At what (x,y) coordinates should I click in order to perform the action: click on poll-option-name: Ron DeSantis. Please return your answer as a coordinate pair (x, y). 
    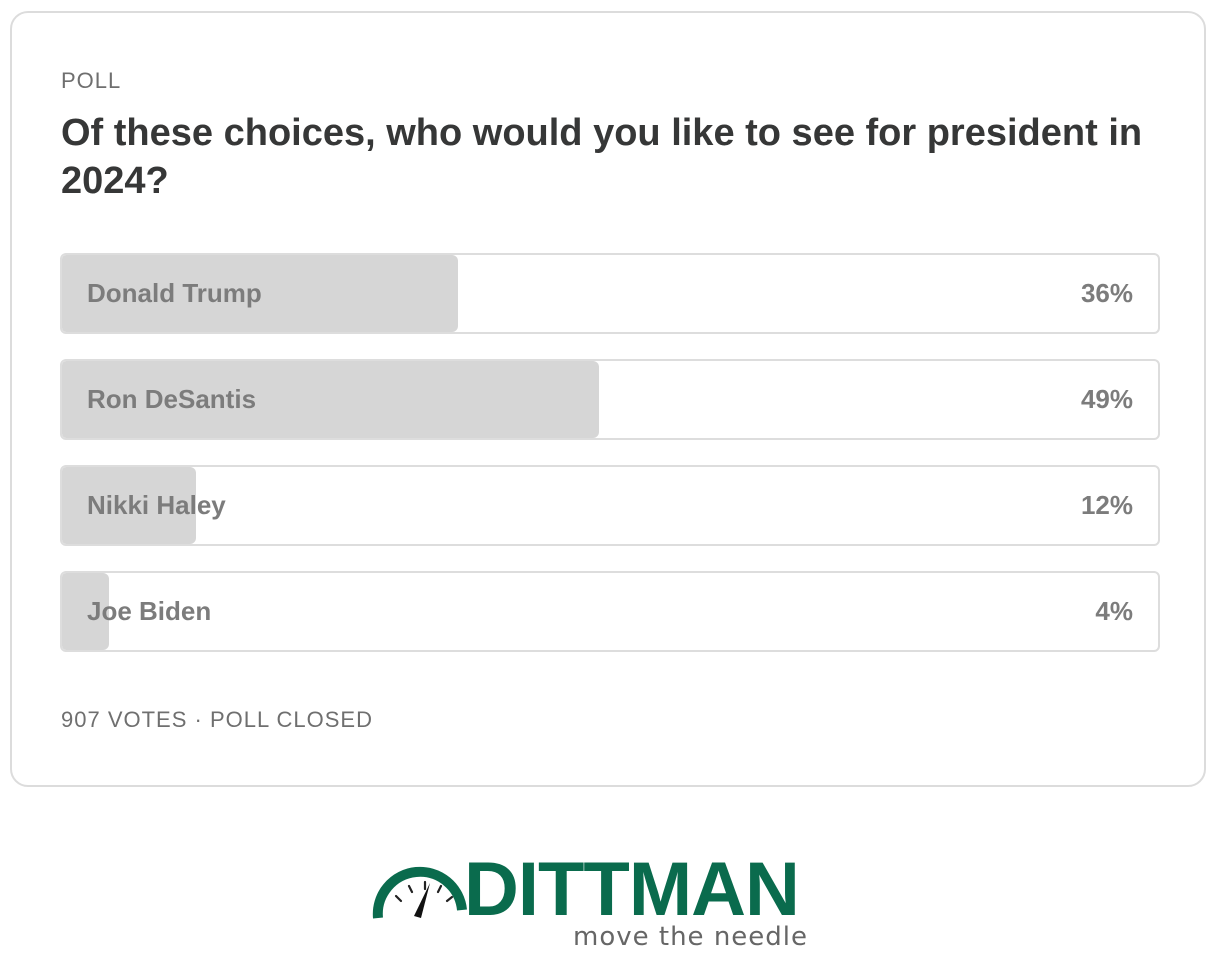
    Looking at the image, I should click on (172, 399).